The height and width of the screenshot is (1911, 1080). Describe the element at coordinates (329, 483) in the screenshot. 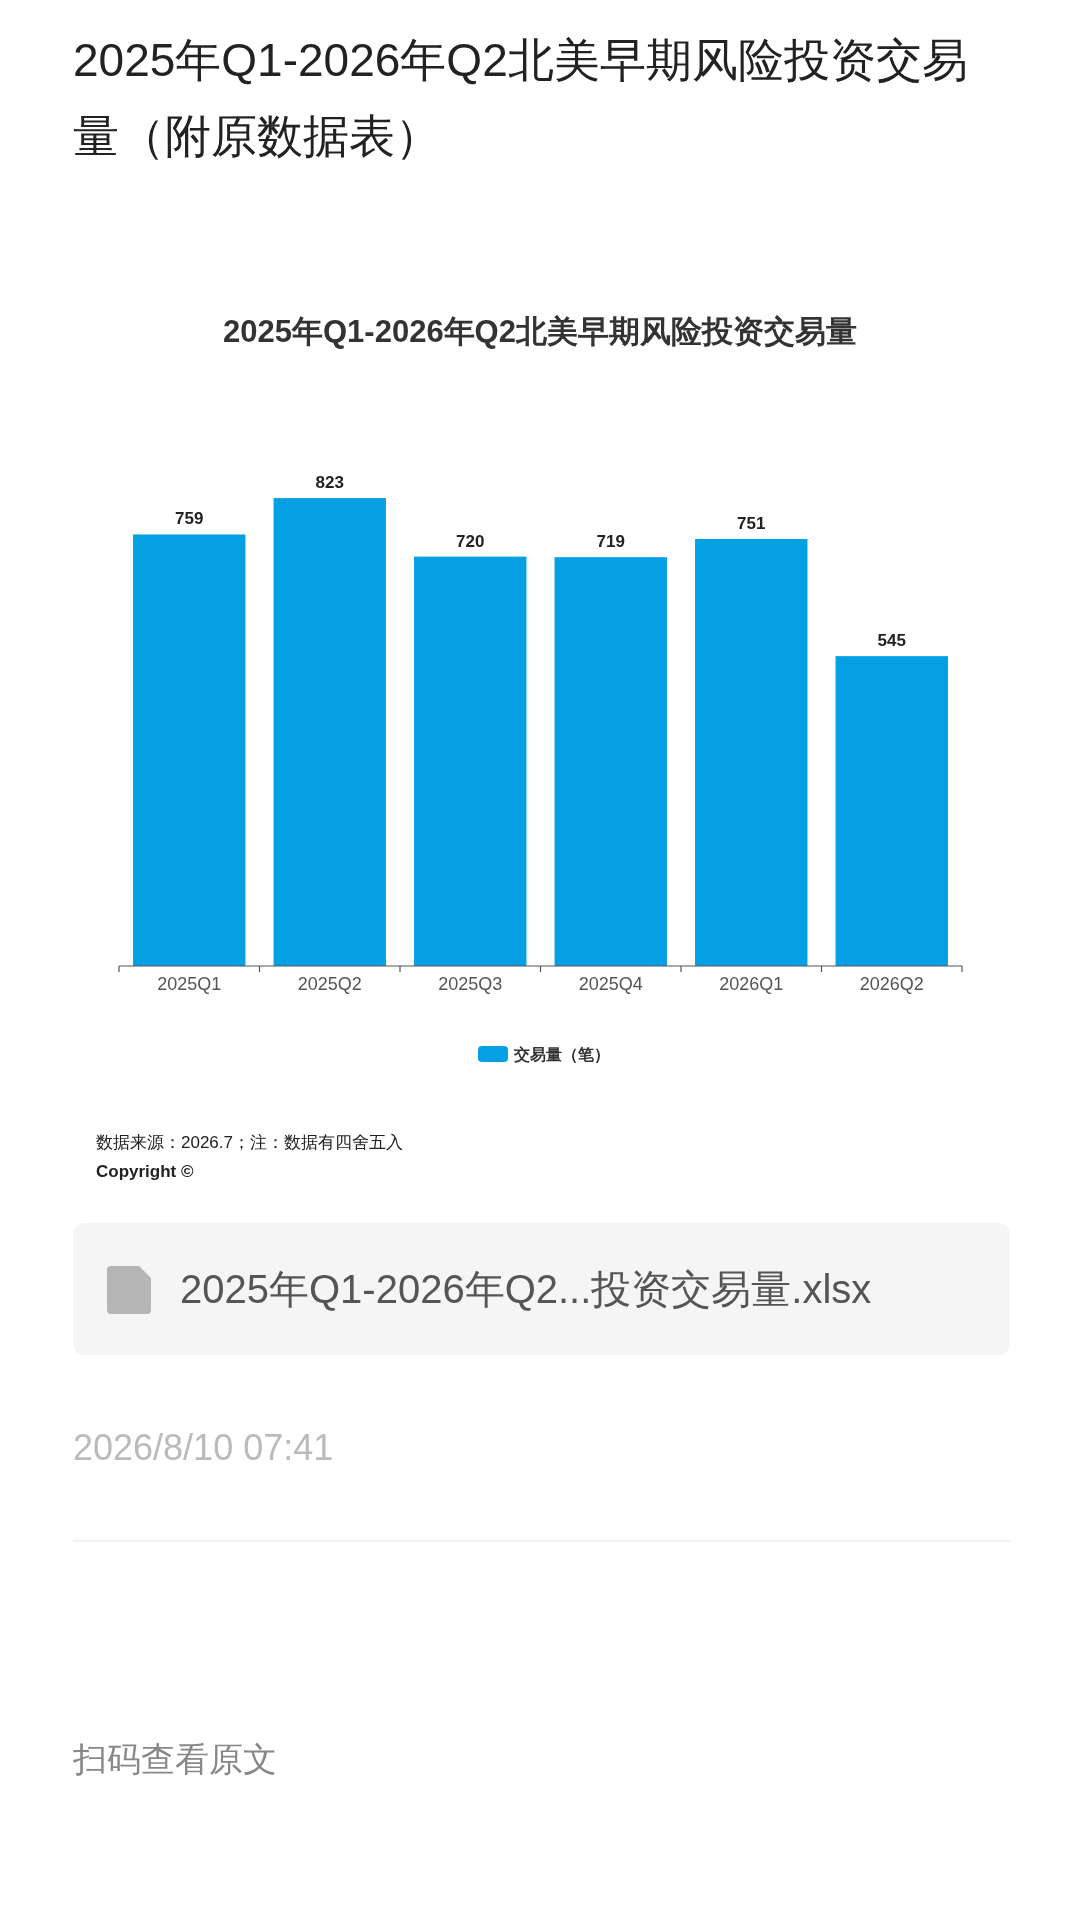

I see `data-label: 823` at that location.